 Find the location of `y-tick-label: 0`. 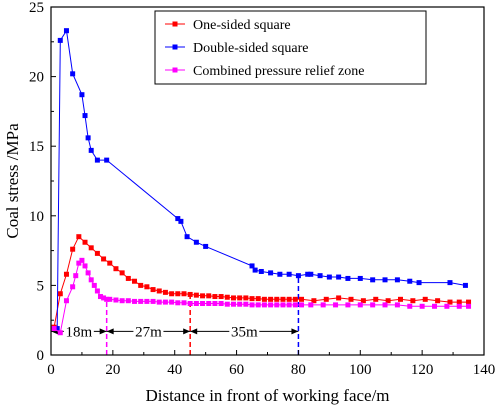

y-tick-label: 0 is located at coordinates (41, 356).